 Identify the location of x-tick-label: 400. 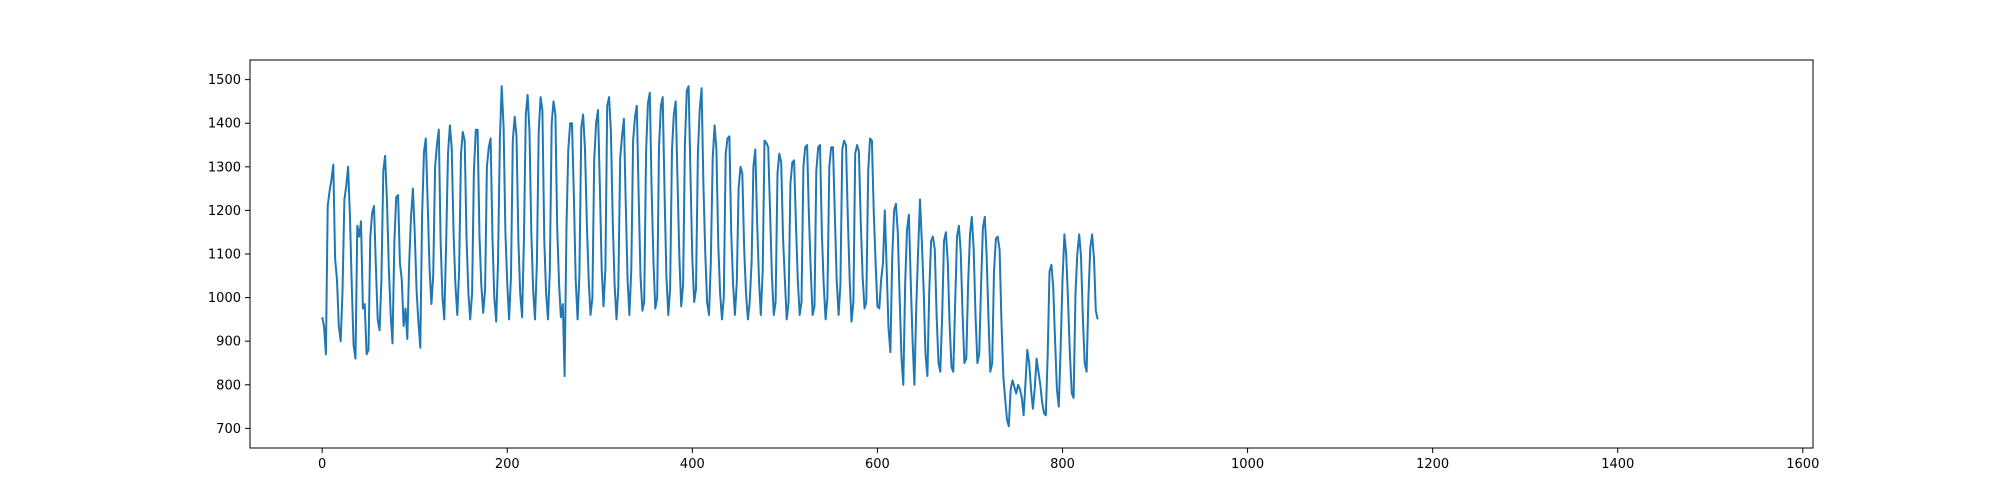
(692, 464).